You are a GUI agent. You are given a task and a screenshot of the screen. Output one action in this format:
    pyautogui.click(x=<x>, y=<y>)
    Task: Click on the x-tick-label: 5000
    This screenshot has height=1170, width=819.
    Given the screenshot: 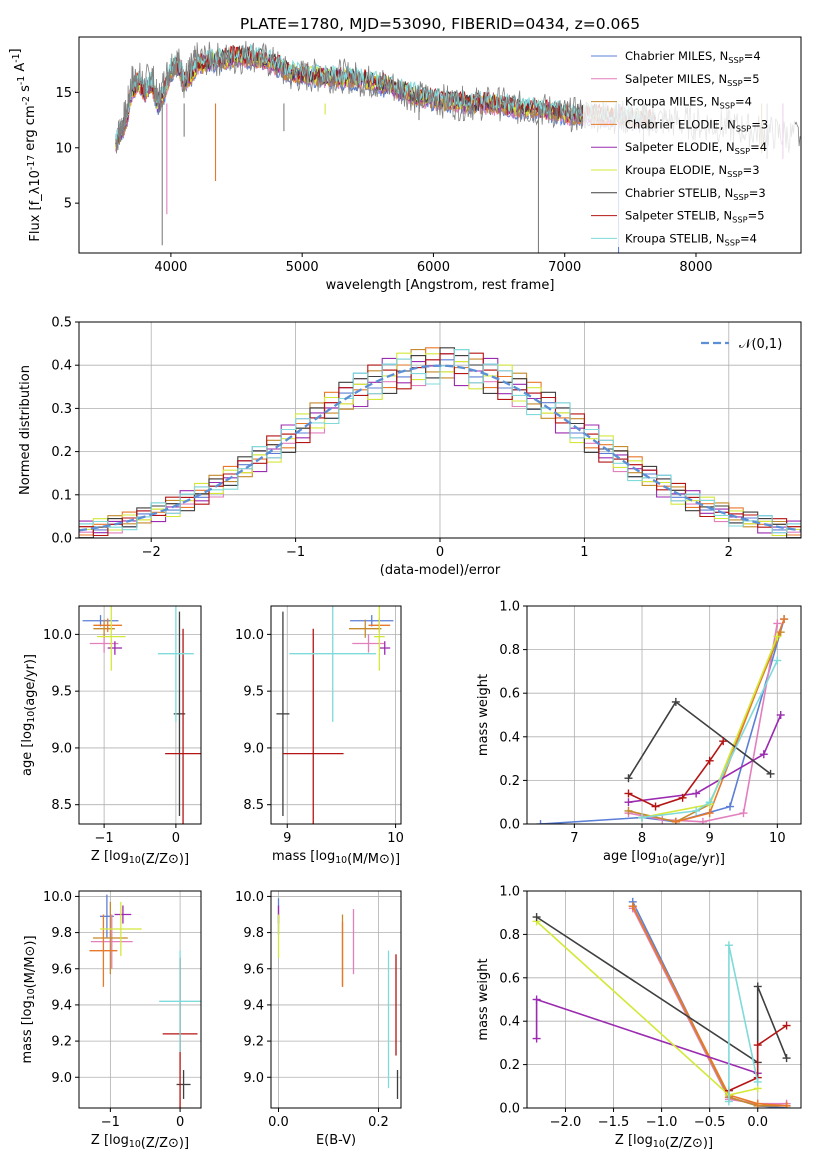 What is the action you would take?
    pyautogui.click(x=302, y=267)
    